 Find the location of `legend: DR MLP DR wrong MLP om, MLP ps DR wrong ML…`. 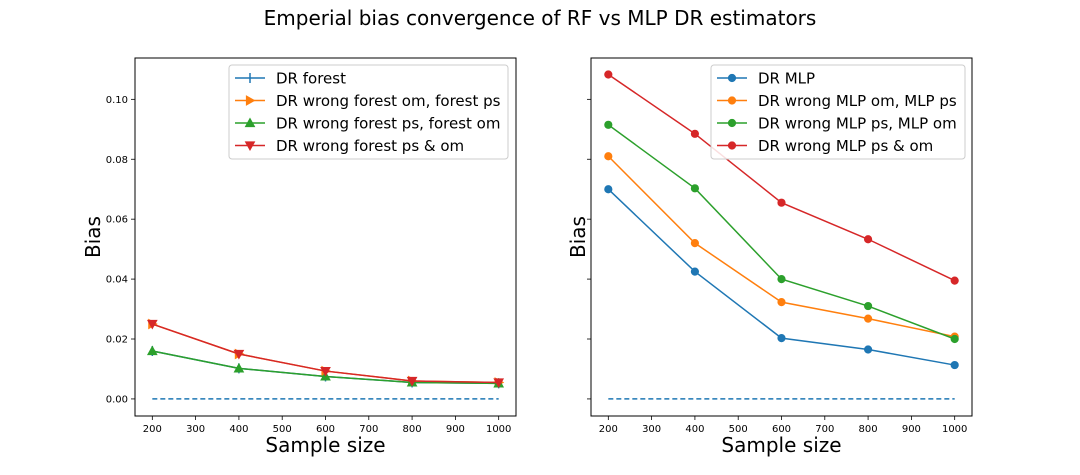

legend: DR MLP DR wrong MLP om, MLP ps DR wrong ML… is located at coordinates (838, 112).